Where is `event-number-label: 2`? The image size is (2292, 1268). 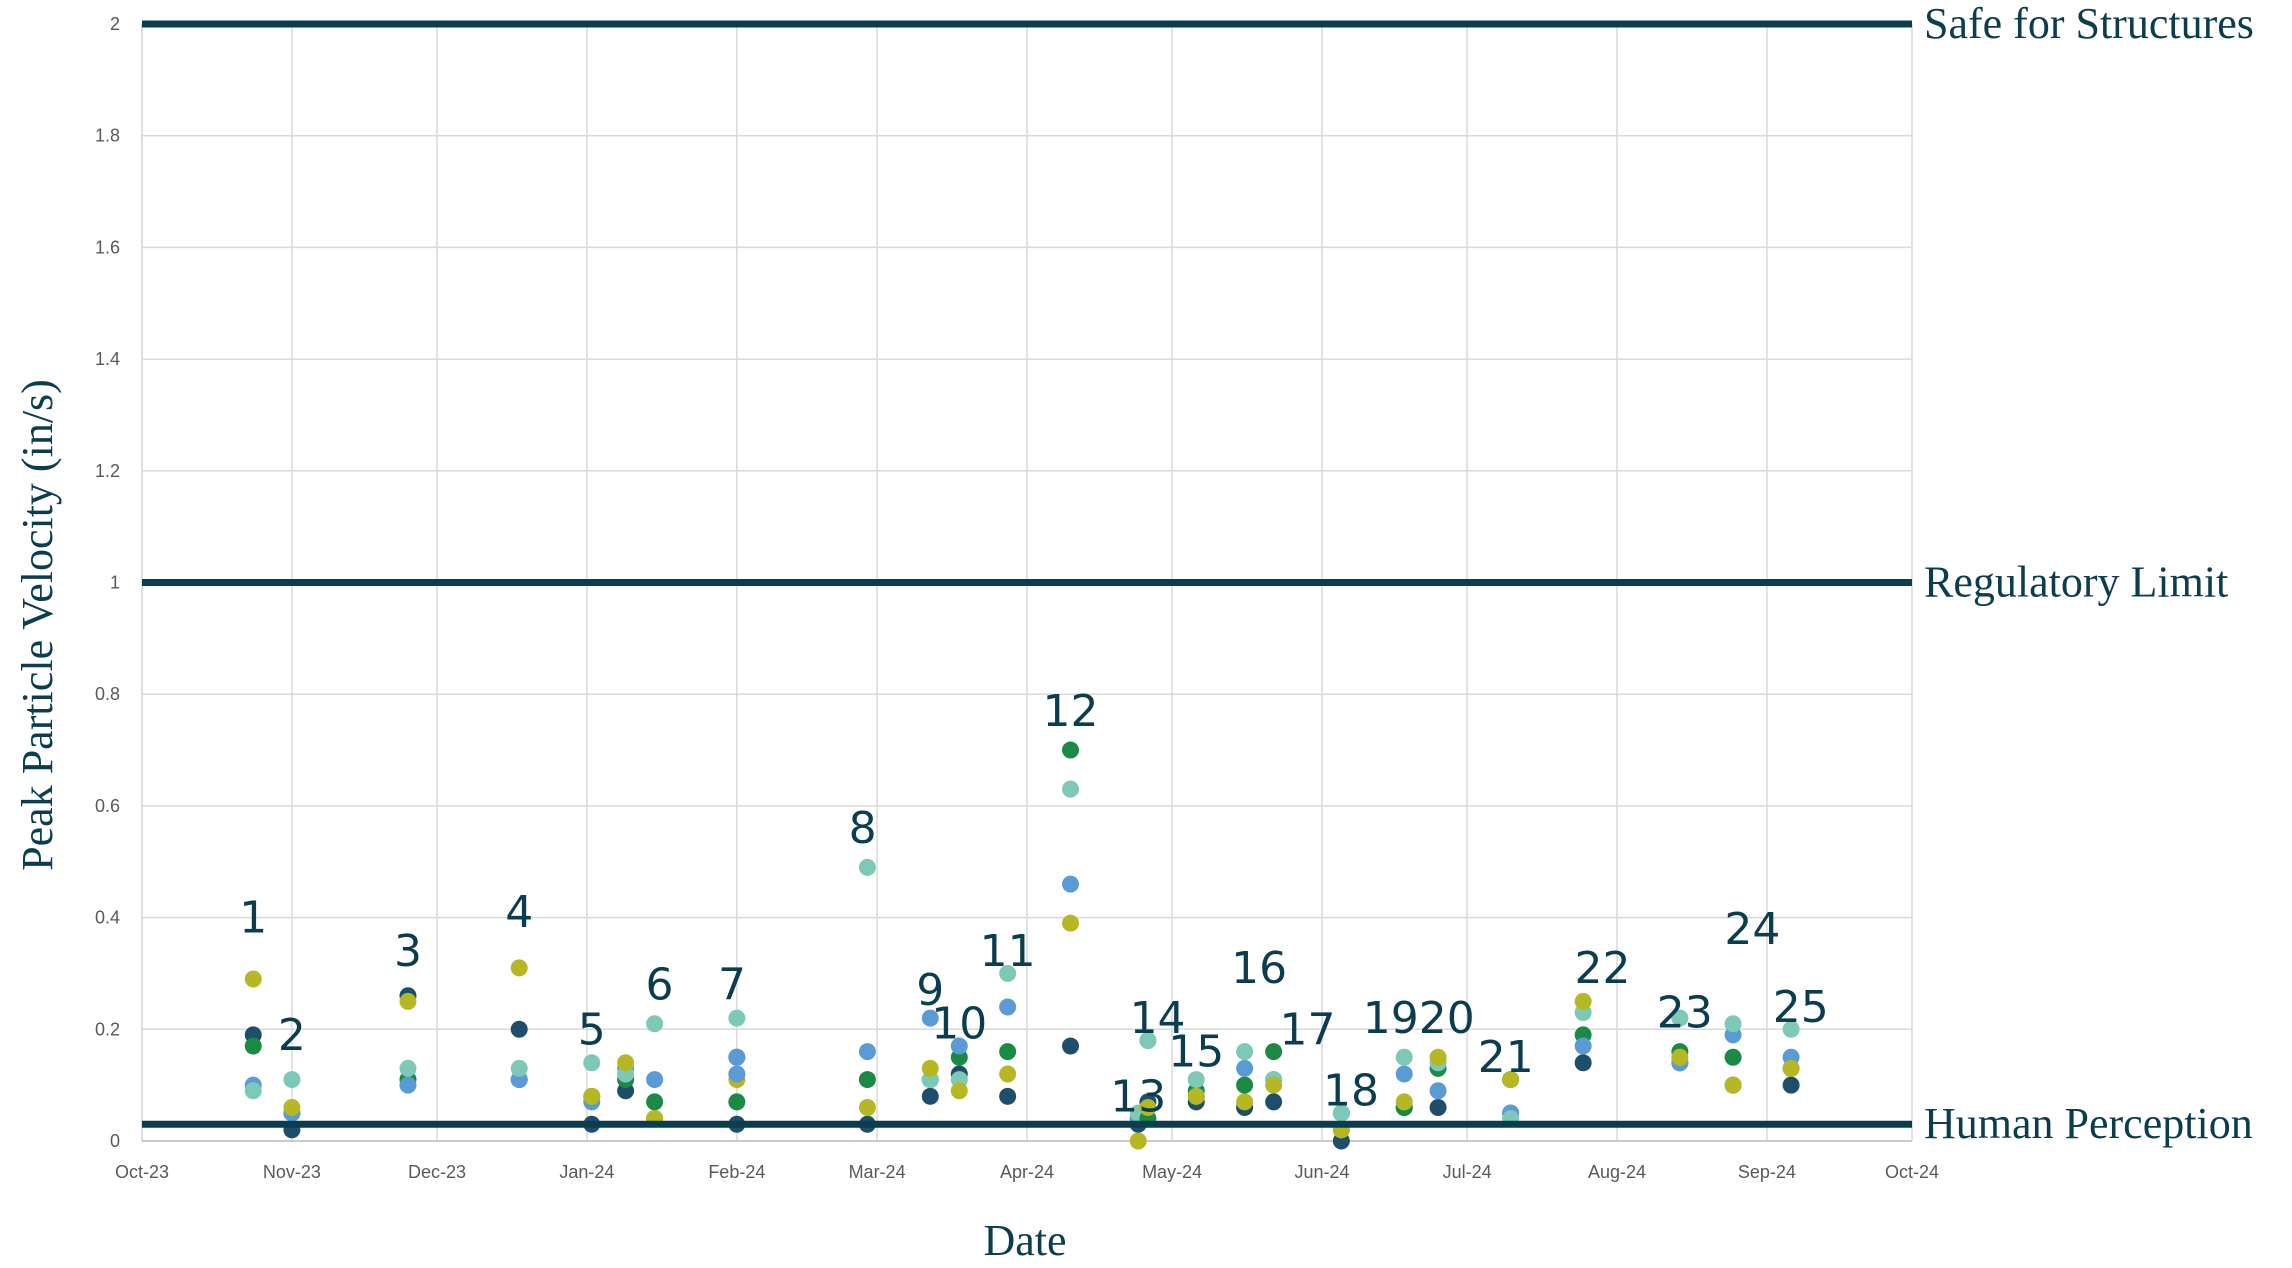
event-number-label: 2 is located at coordinates (292, 1035).